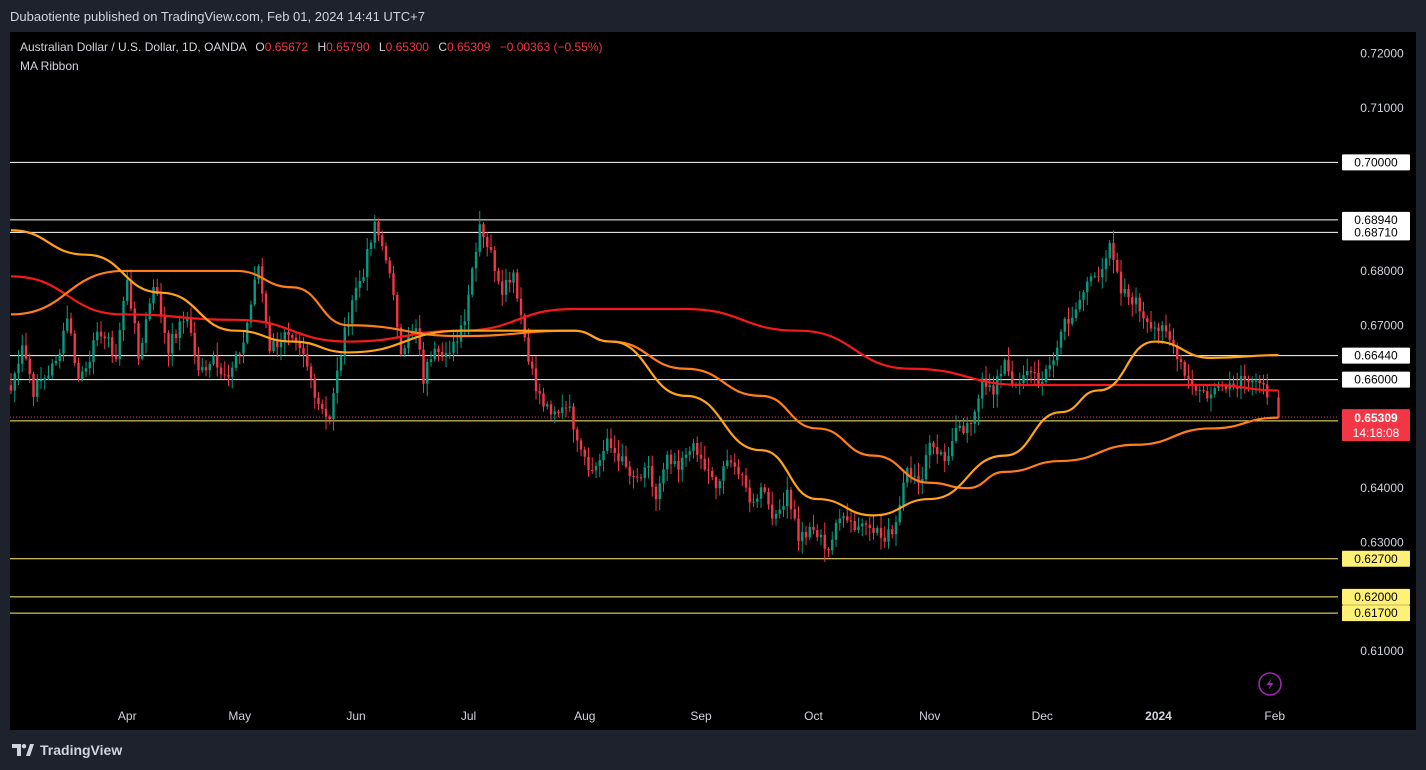 Image resolution: width=1426 pixels, height=770 pixels. Describe the element at coordinates (468, 716) in the screenshot. I see `time-tick-label: Jul` at that location.